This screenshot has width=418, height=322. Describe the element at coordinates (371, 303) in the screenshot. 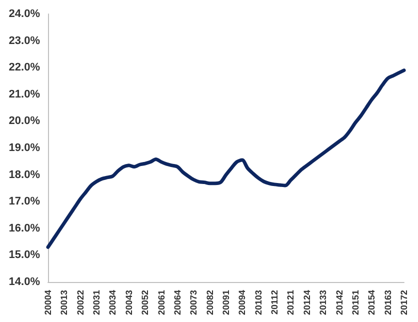

I see `x-tick-label: 20154` at that location.